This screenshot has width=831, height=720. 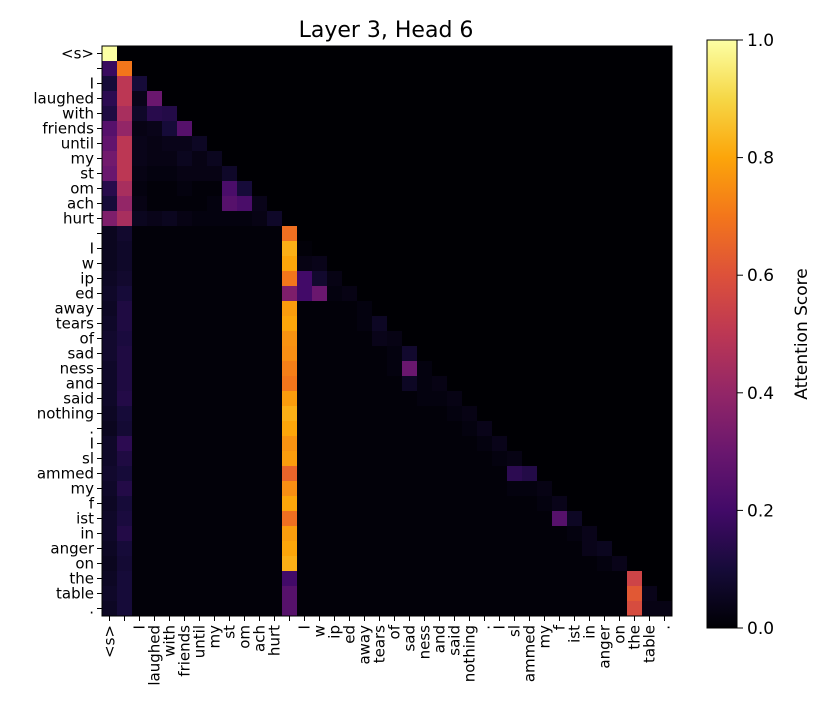 What do you see at coordinates (91, 429) in the screenshot?
I see `y-tick-label: .` at bounding box center [91, 429].